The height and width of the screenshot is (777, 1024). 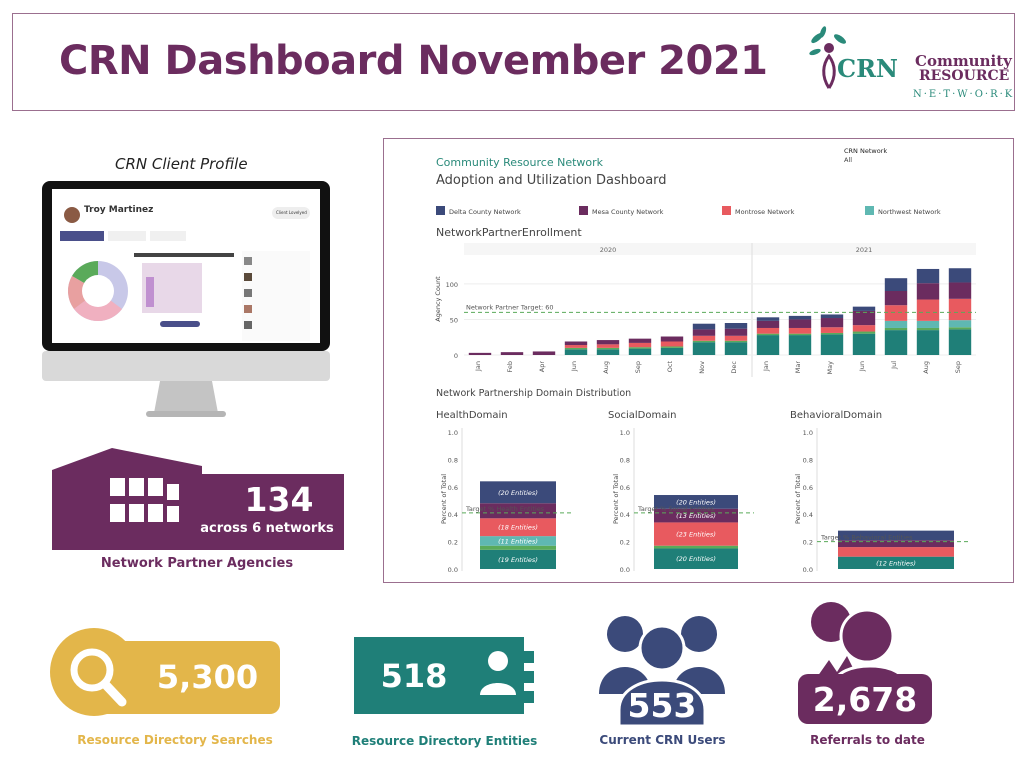 What do you see at coordinates (542, 367) in the screenshot?
I see `x-tick-label: Apr` at bounding box center [542, 367].